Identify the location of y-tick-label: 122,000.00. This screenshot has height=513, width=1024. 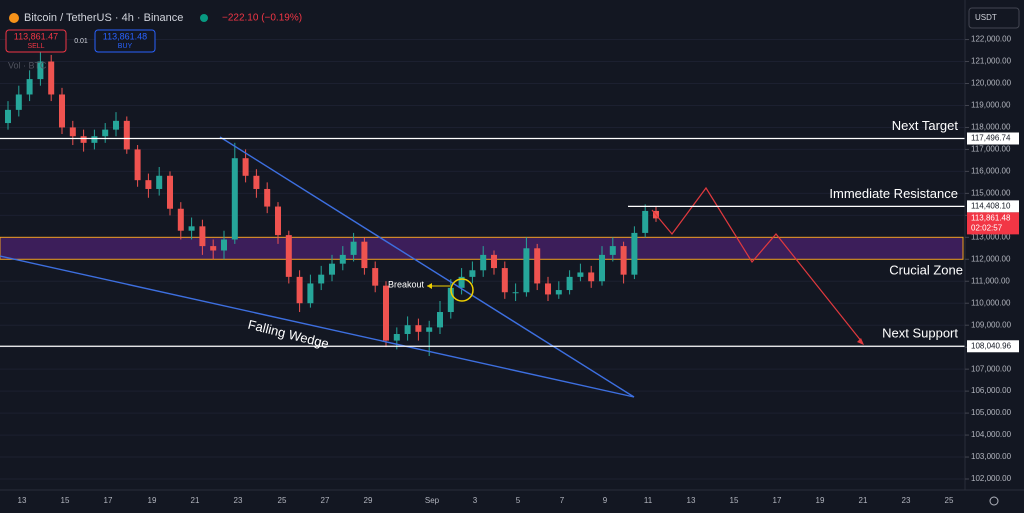
(991, 39).